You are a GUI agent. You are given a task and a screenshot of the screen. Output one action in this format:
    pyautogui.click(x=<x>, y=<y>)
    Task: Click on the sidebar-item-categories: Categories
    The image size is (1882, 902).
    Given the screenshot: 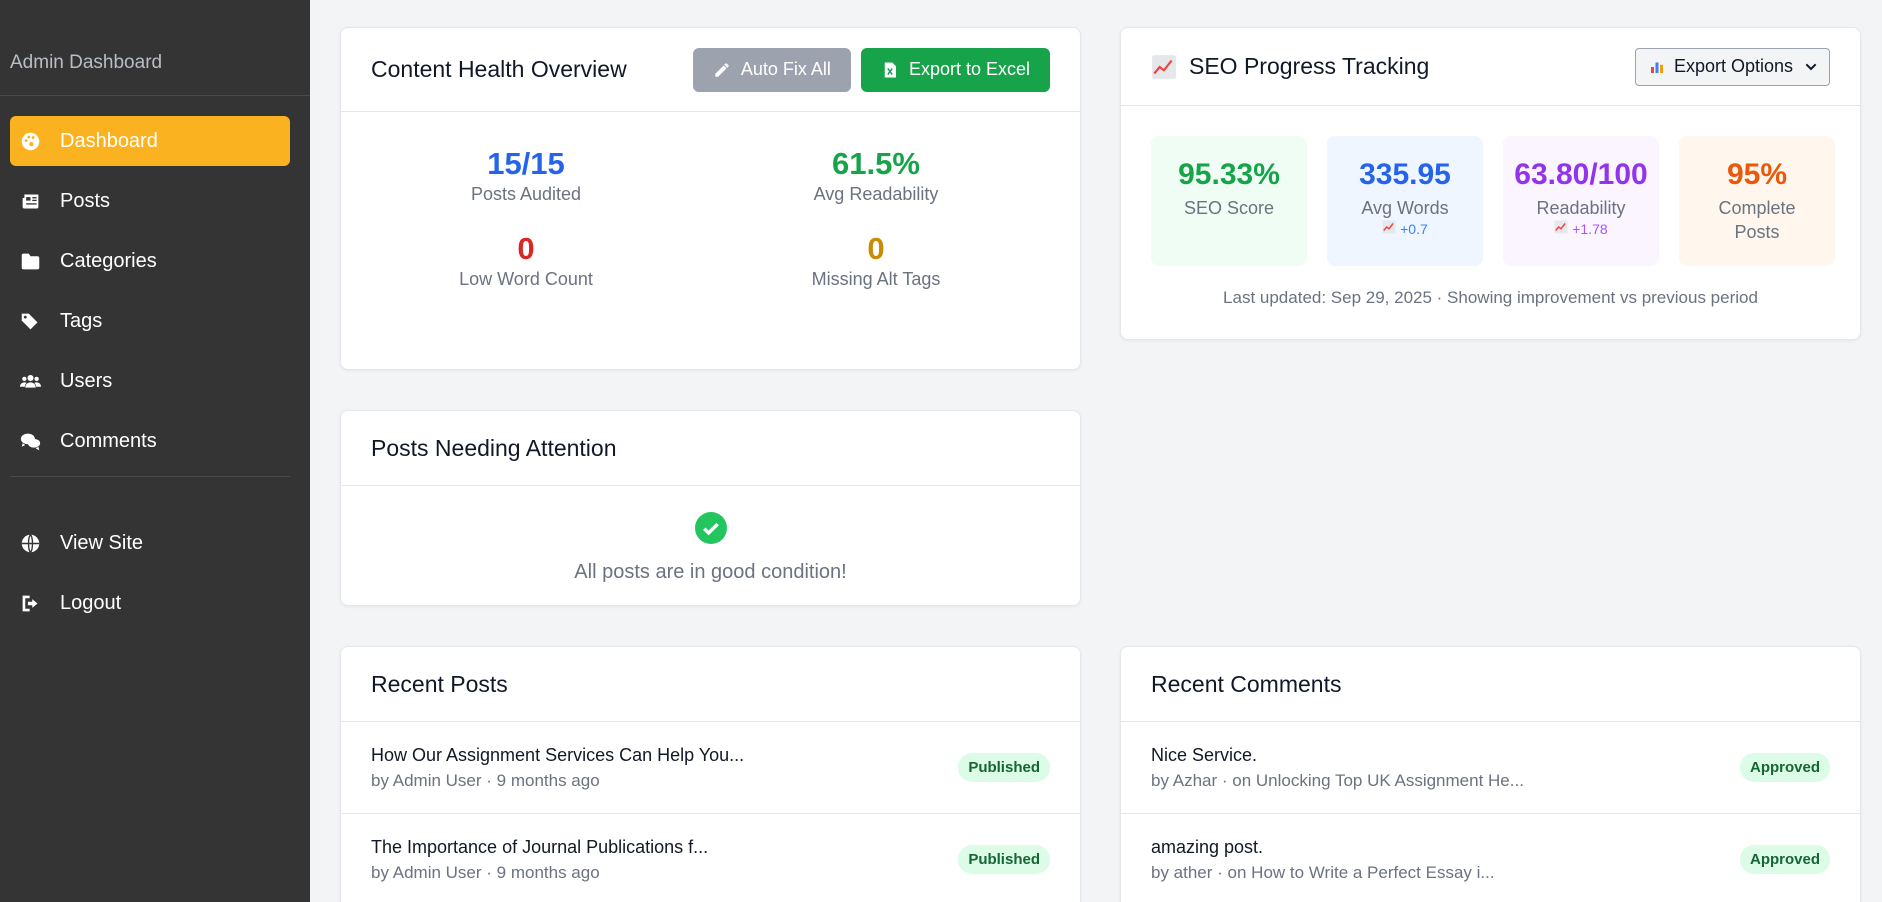 What is the action you would take?
    pyautogui.click(x=150, y=261)
    